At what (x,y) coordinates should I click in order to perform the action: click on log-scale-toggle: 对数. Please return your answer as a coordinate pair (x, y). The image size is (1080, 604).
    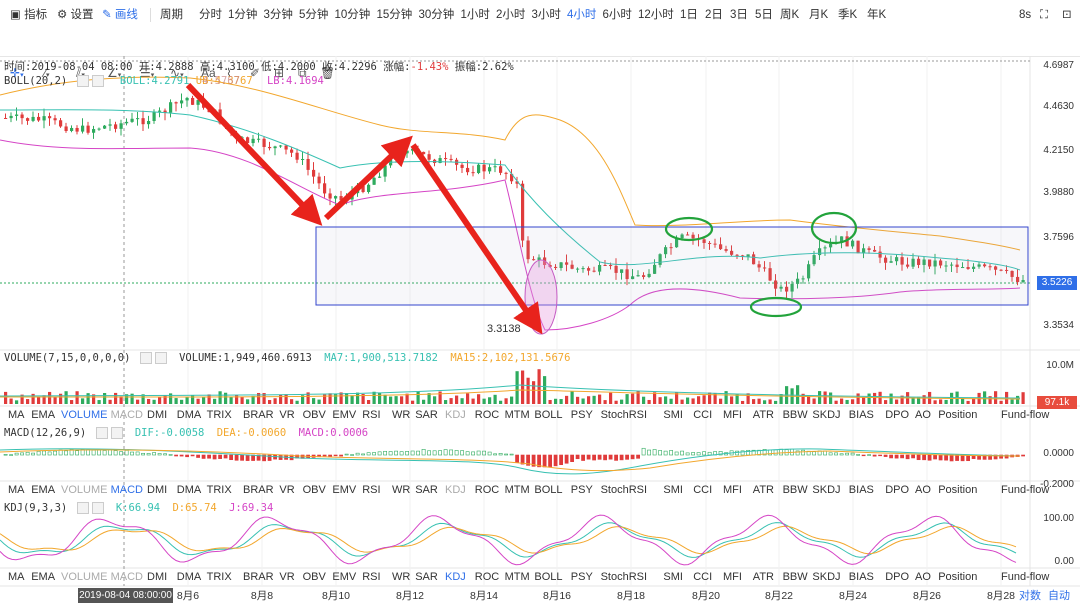
    Looking at the image, I should click on (1030, 596).